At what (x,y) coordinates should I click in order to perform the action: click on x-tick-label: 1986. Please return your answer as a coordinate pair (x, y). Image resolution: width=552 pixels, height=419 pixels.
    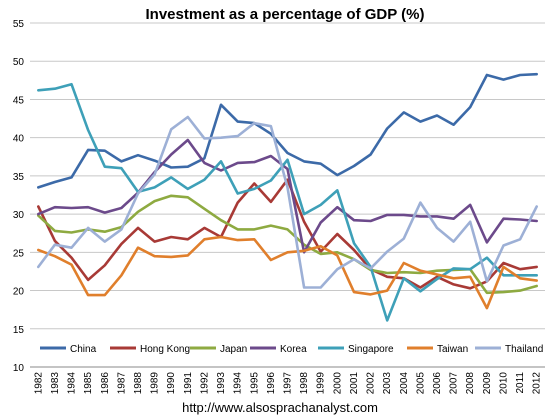
    Looking at the image, I should click on (105, 383).